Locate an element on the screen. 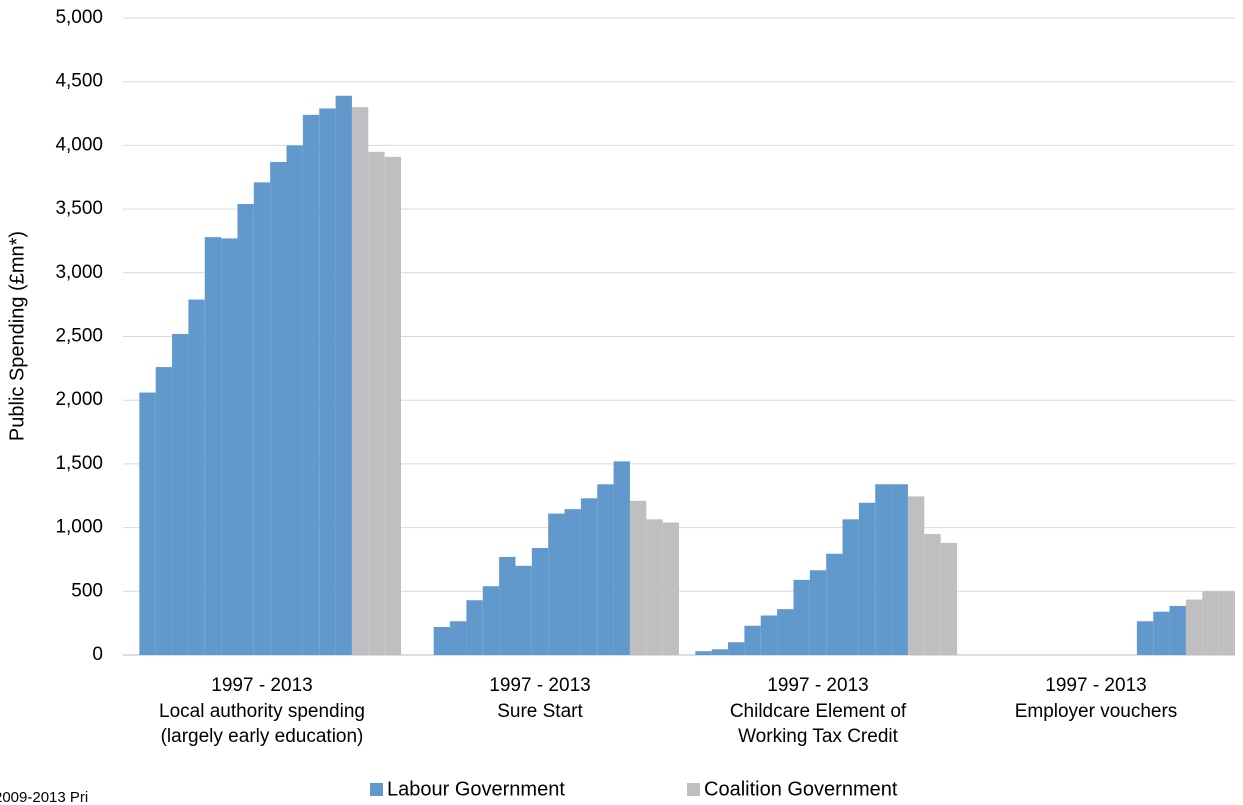 This screenshot has width=1243, height=805. y-tick-label: 2,500 is located at coordinates (79, 336).